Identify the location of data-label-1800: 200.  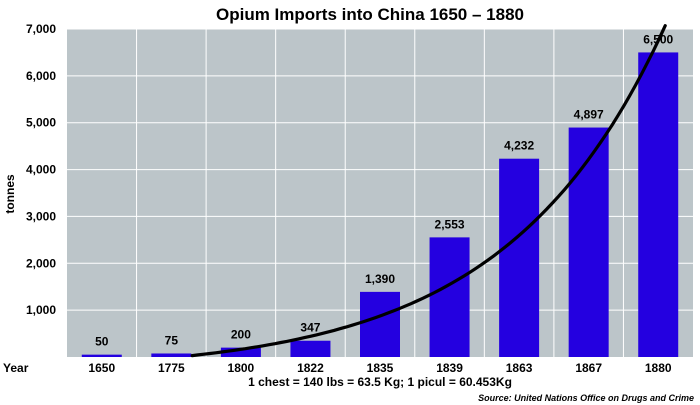
(241, 335).